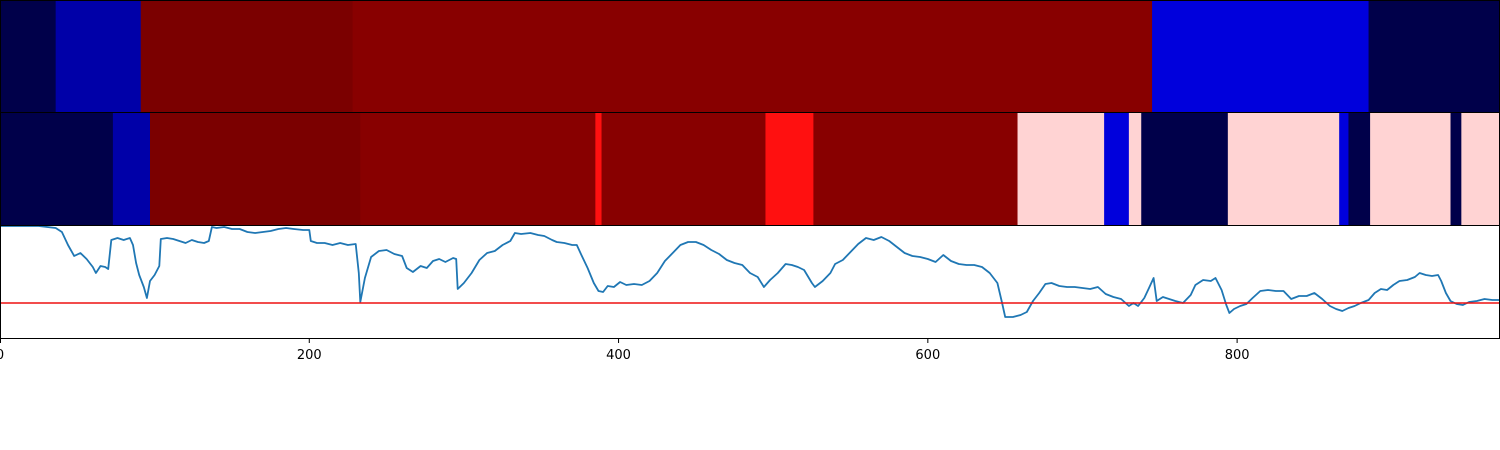  I want to click on x-tick-label: 600, so click(927, 355).